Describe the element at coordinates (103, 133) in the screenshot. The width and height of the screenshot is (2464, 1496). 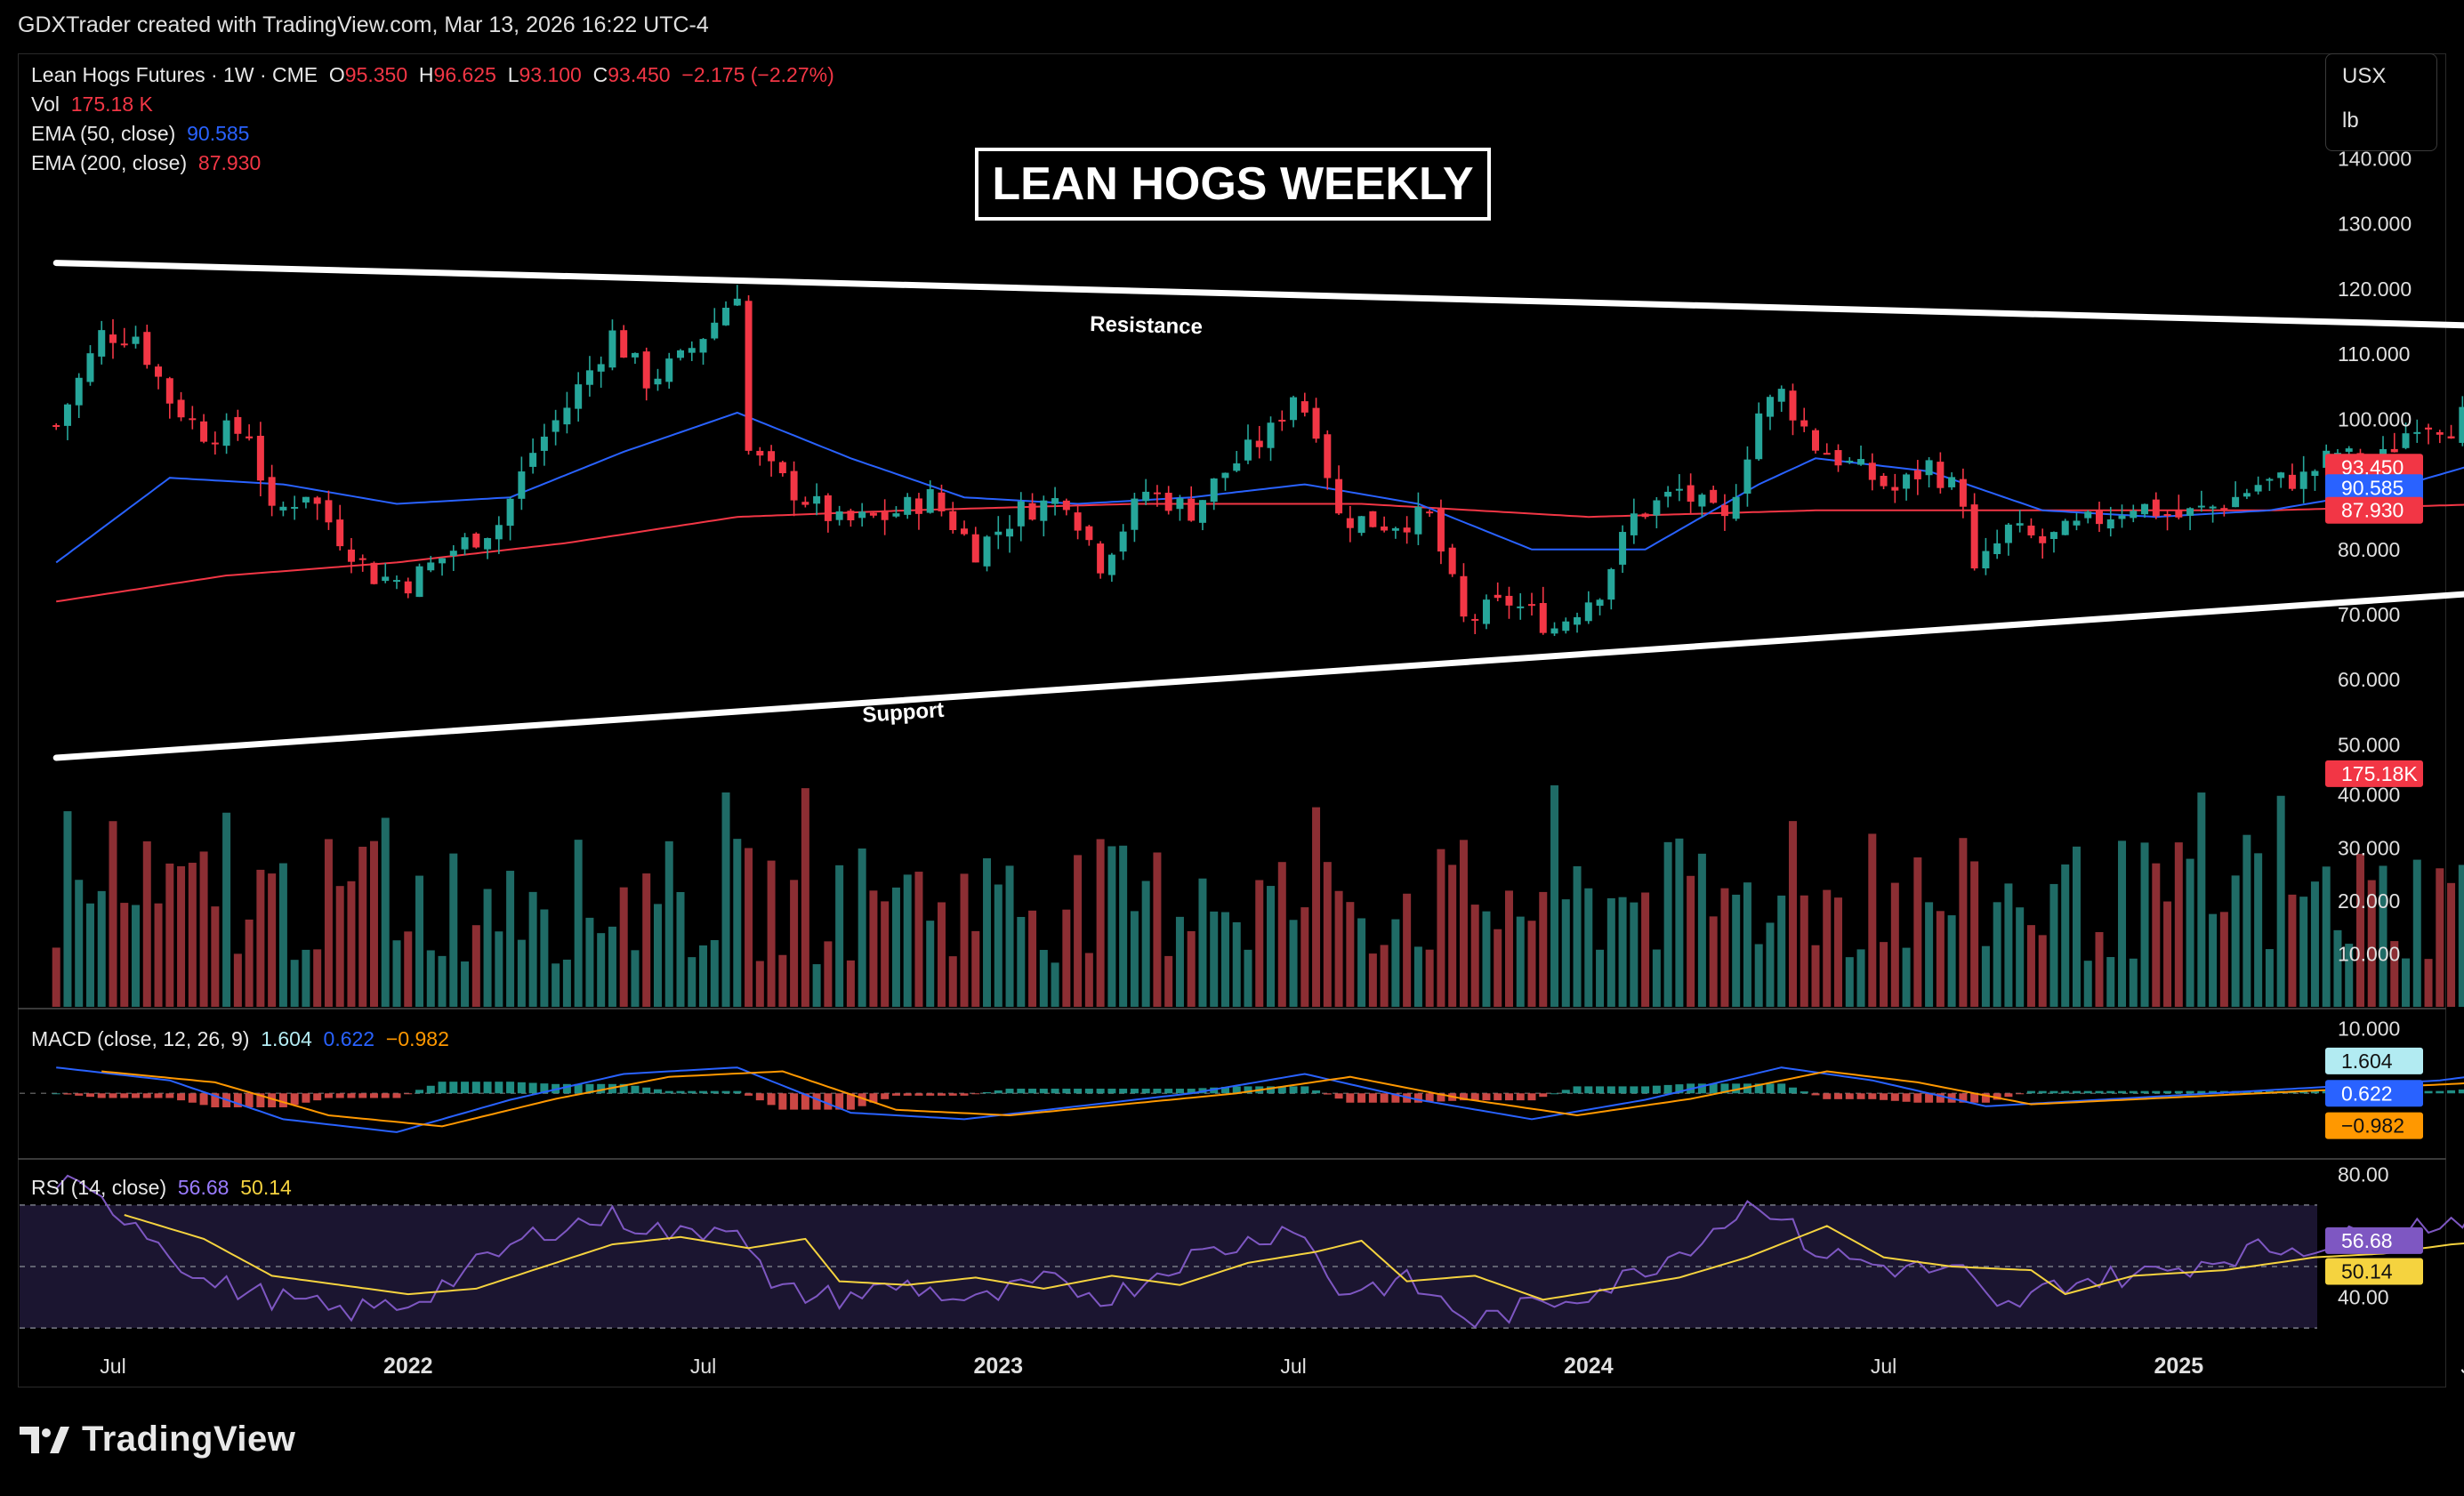
I see `ema50-label: EMA (50, close)` at that location.